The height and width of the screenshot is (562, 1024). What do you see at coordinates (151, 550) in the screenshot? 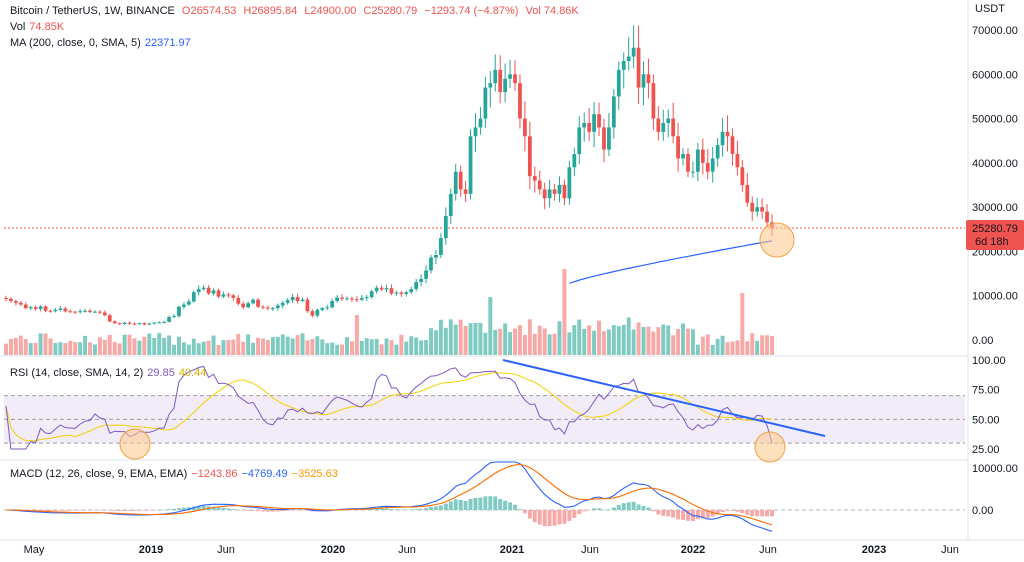
I see `time-axis-label: 2019` at bounding box center [151, 550].